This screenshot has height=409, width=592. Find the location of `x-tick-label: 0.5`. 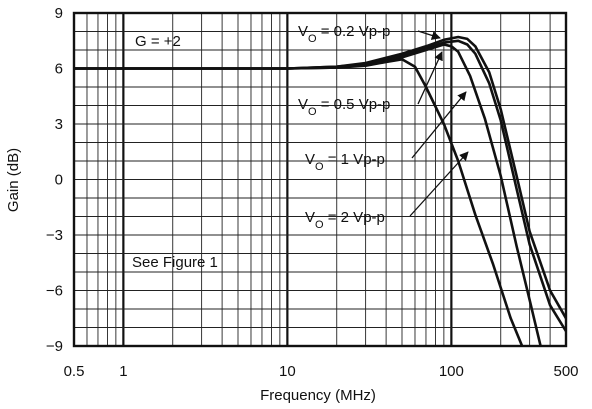

x-tick-label: 0.5 is located at coordinates (74, 371).